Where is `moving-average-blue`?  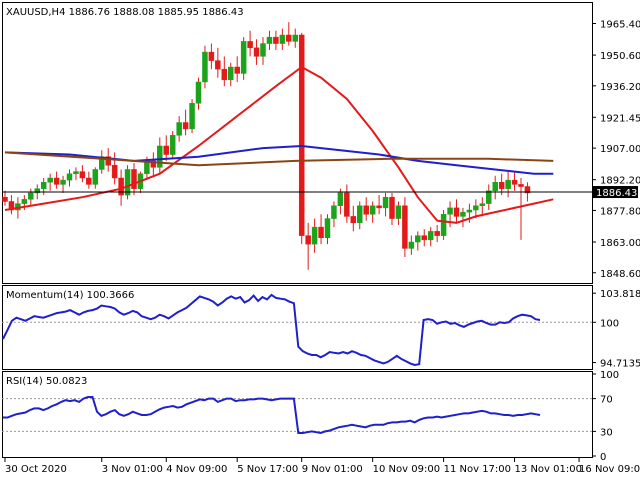 moving-average-blue is located at coordinates (279, 159).